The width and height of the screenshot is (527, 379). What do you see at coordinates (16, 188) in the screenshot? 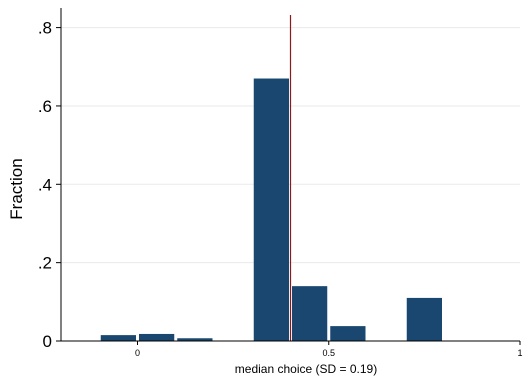
I see `y-axis-label: Fraction` at bounding box center [16, 188].